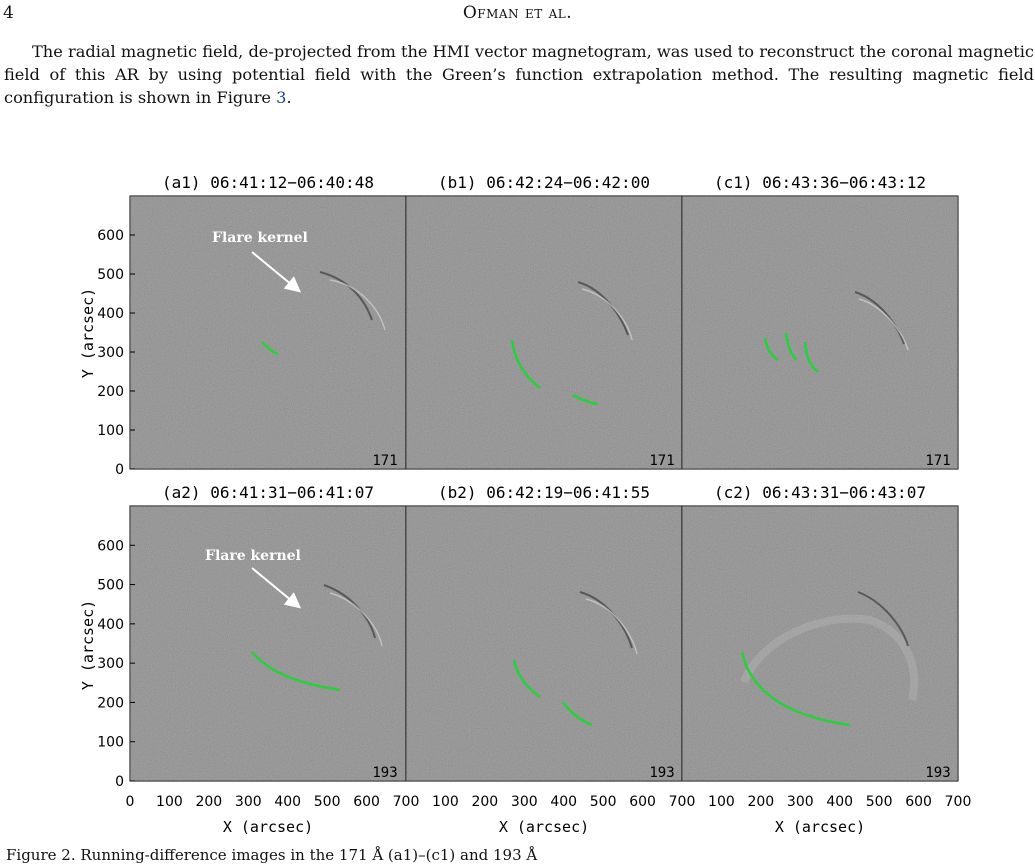 This screenshot has width=1035, height=864. Describe the element at coordinates (820, 827) in the screenshot. I see `x-axis-label-c: X (arcsec)` at that location.